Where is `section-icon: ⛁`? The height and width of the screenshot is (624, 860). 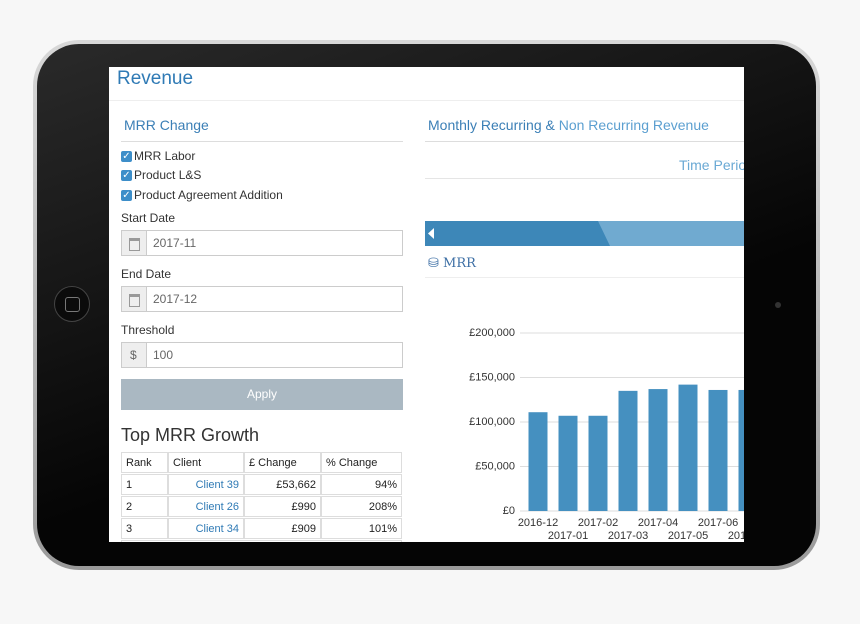 section-icon: ⛁ is located at coordinates (436, 263).